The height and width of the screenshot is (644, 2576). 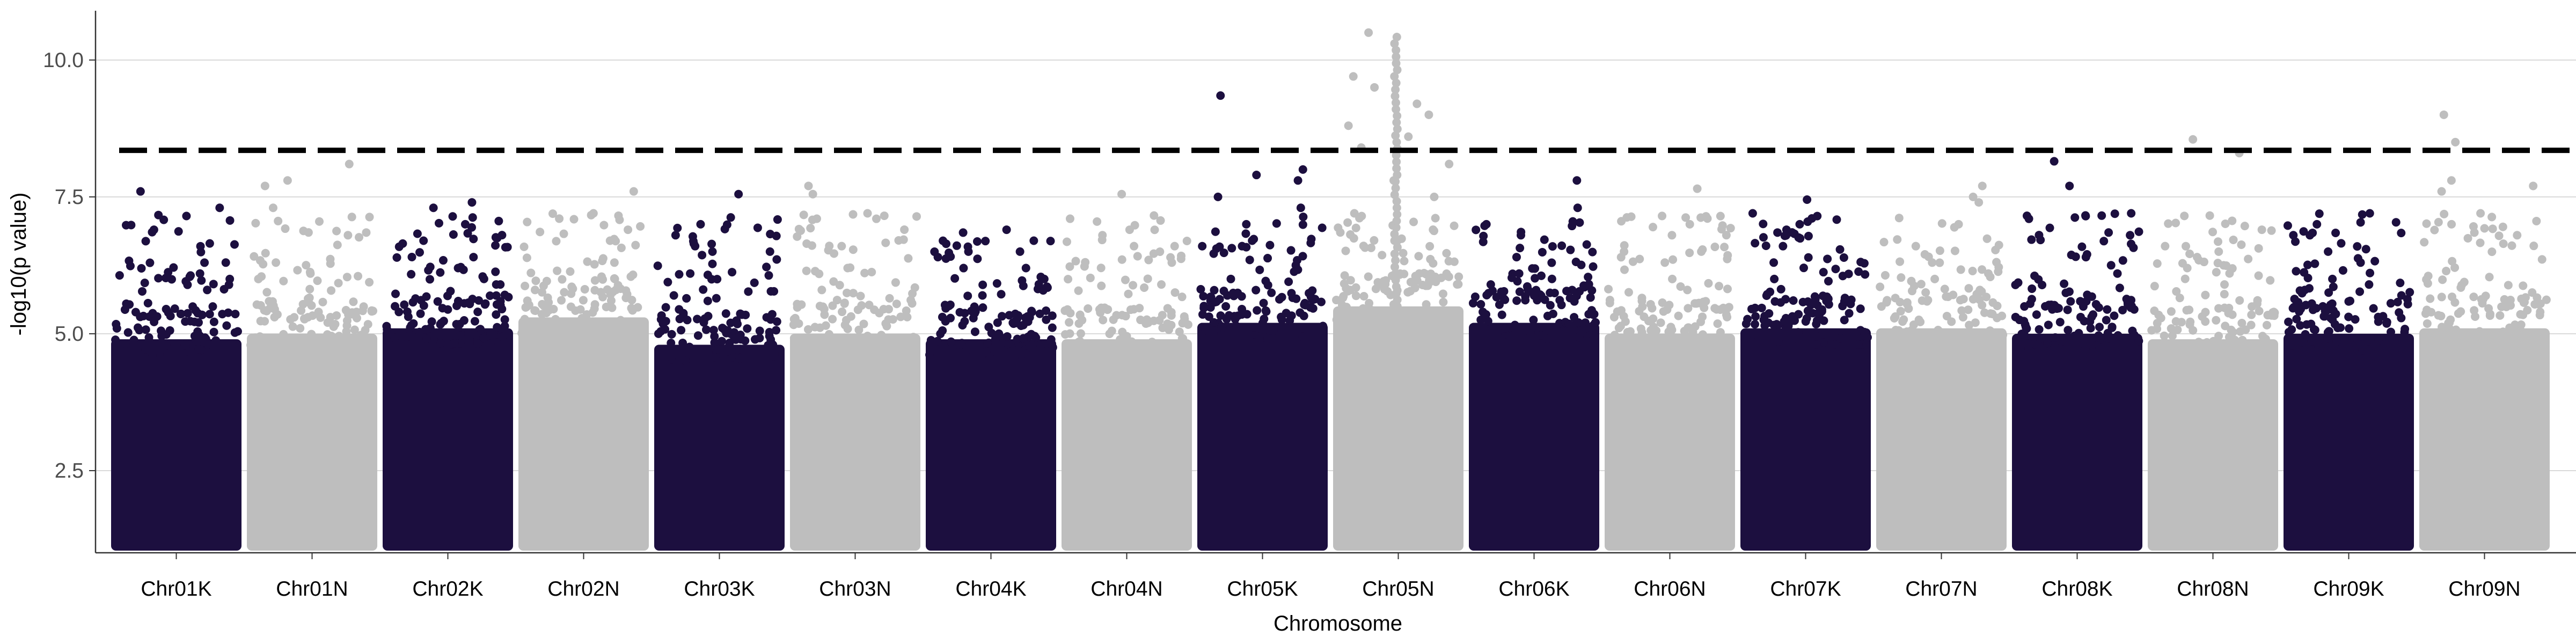 What do you see at coordinates (990, 589) in the screenshot?
I see `x-tick-label: Chr04K` at bounding box center [990, 589].